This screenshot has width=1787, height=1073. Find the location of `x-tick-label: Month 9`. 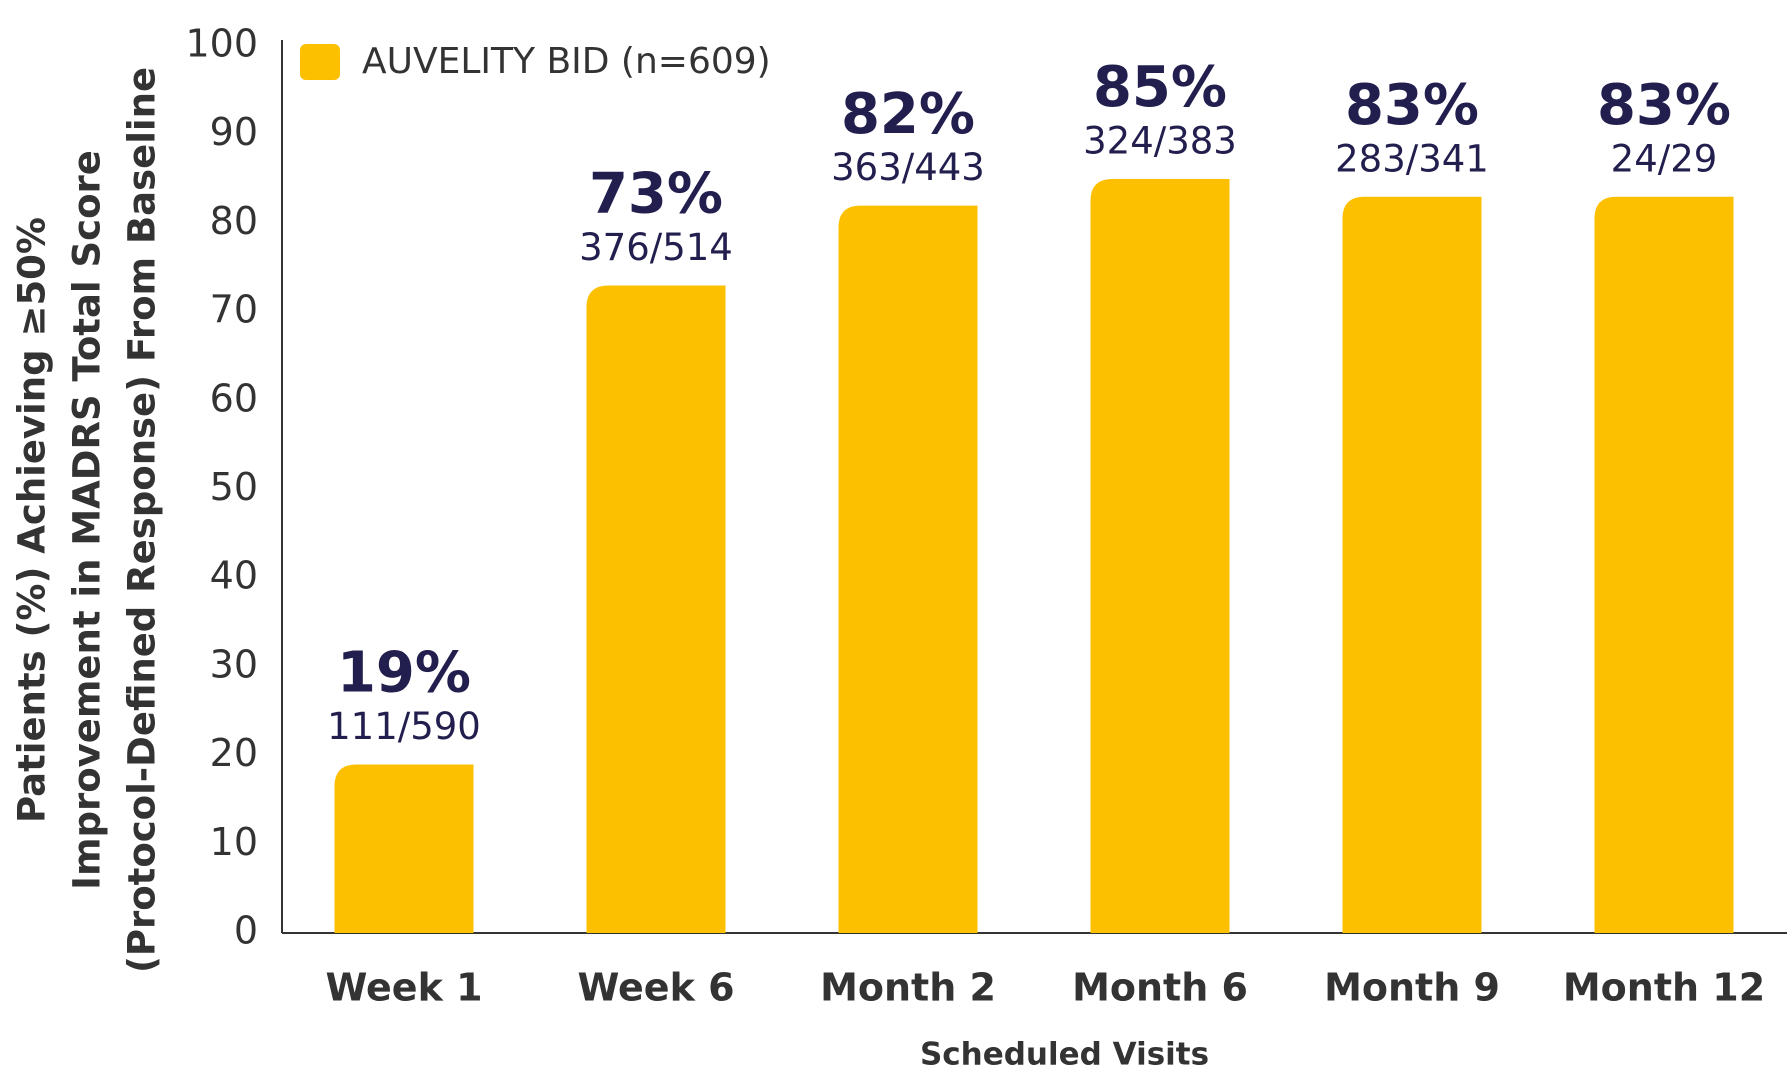

x-tick-label: Month 9 is located at coordinates (1412, 988).